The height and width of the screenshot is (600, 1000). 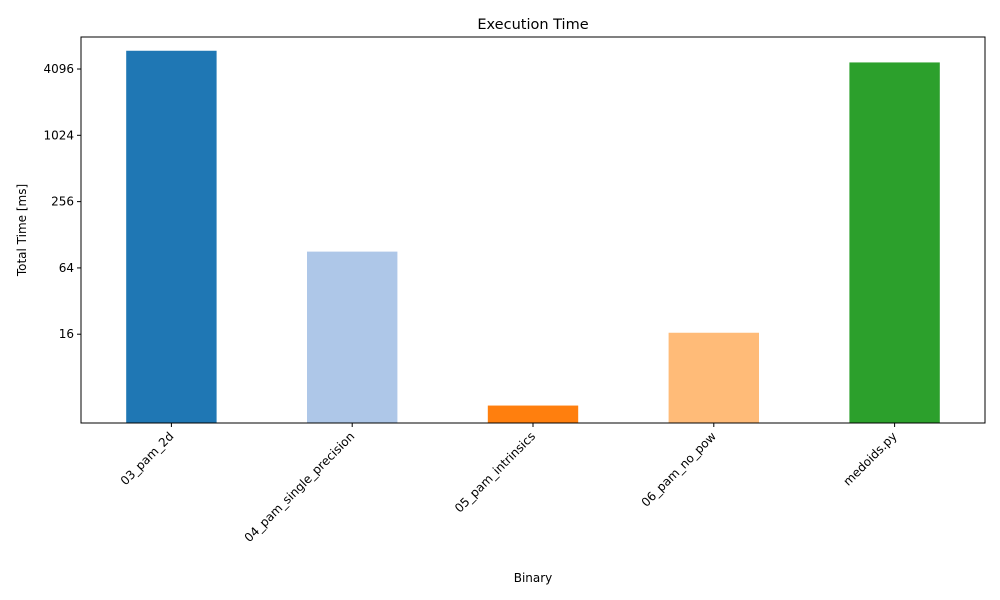 What do you see at coordinates (533, 578) in the screenshot?
I see `x-axis-label: Binary` at bounding box center [533, 578].